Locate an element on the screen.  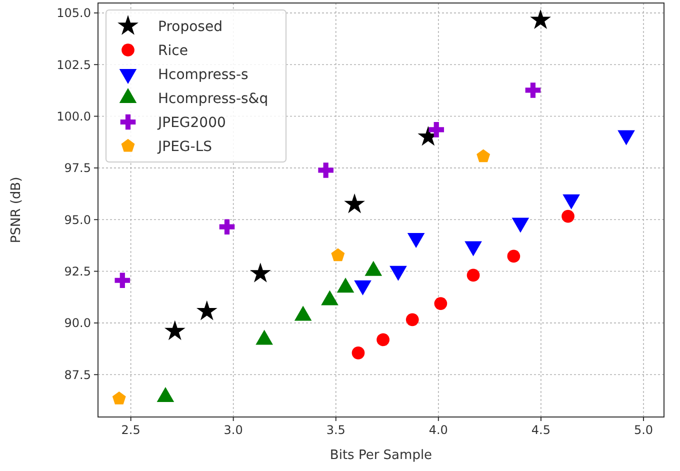
y-tick-label: 102.5 is located at coordinates (73, 65).